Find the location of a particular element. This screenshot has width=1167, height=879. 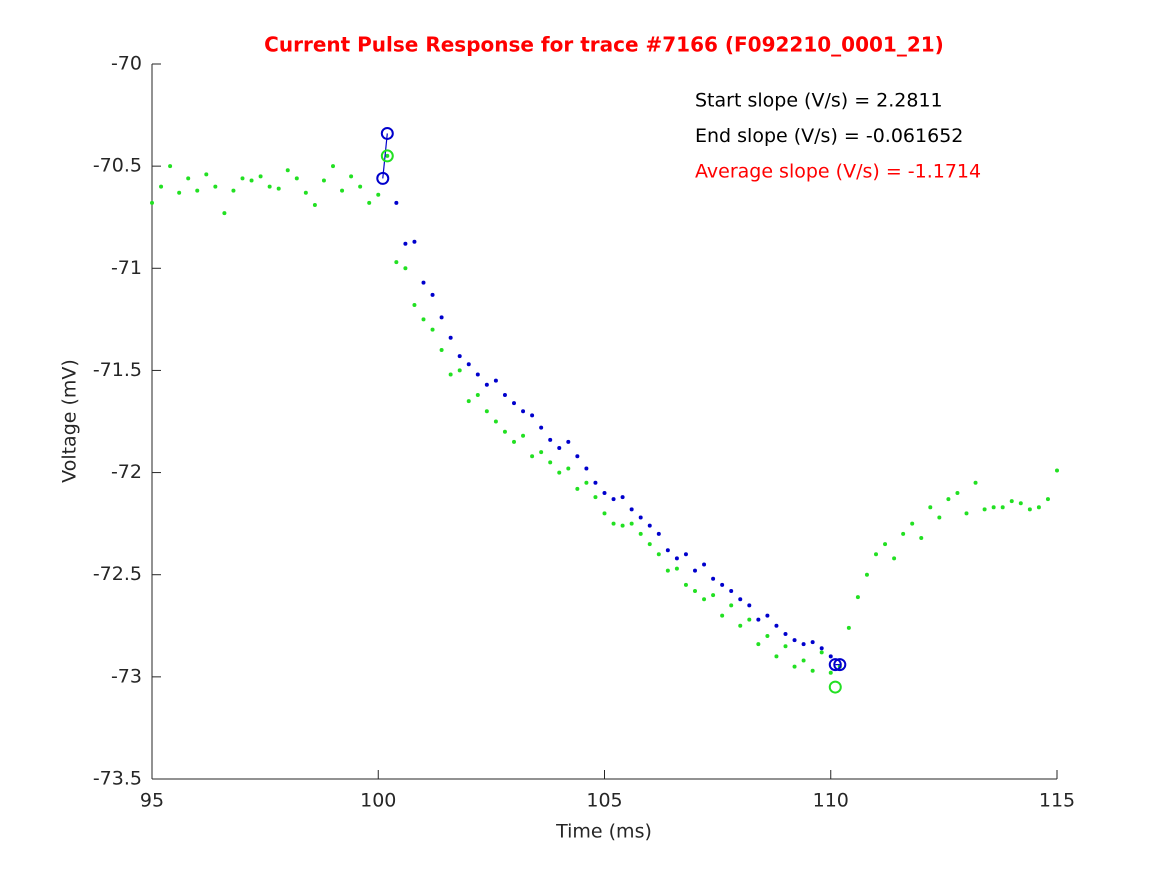

annotation: Average slope (V/s) = -1.1714 is located at coordinates (838, 172).